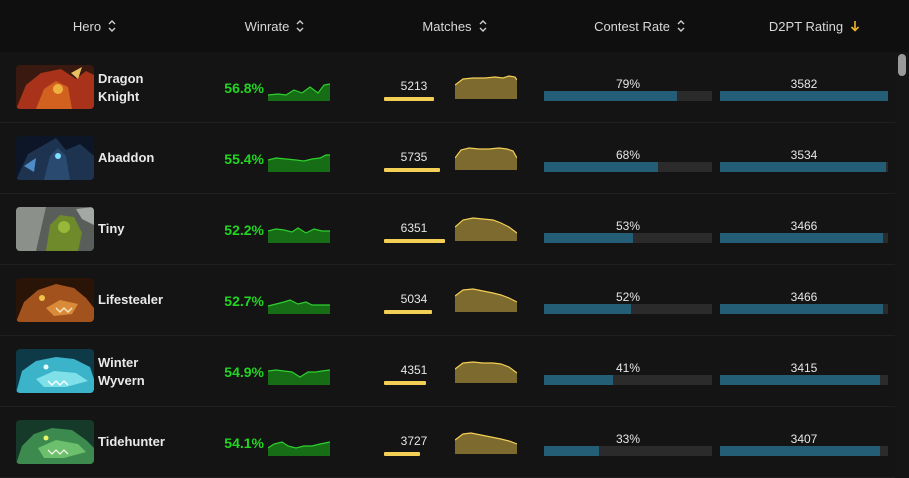 This screenshot has width=909, height=478. I want to click on winrate-value: 52.2%, so click(244, 230).